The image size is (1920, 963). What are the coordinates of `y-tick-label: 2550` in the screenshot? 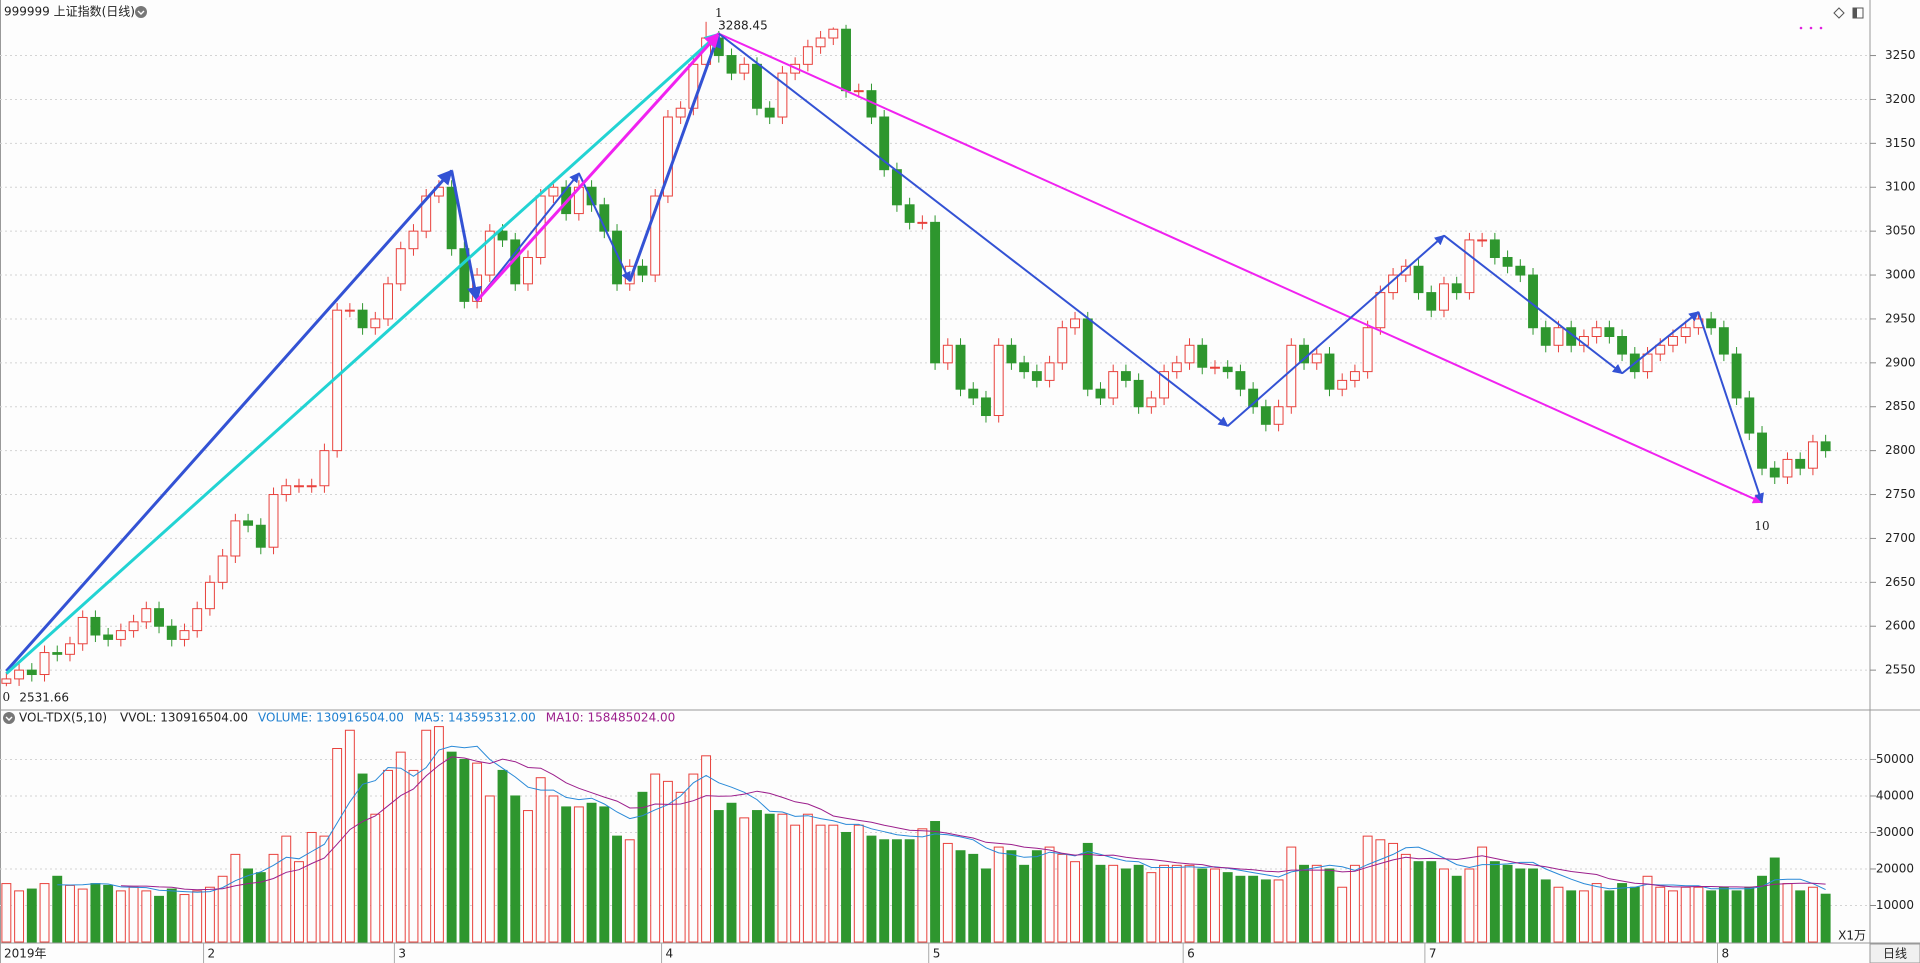 It's located at (1900, 670).